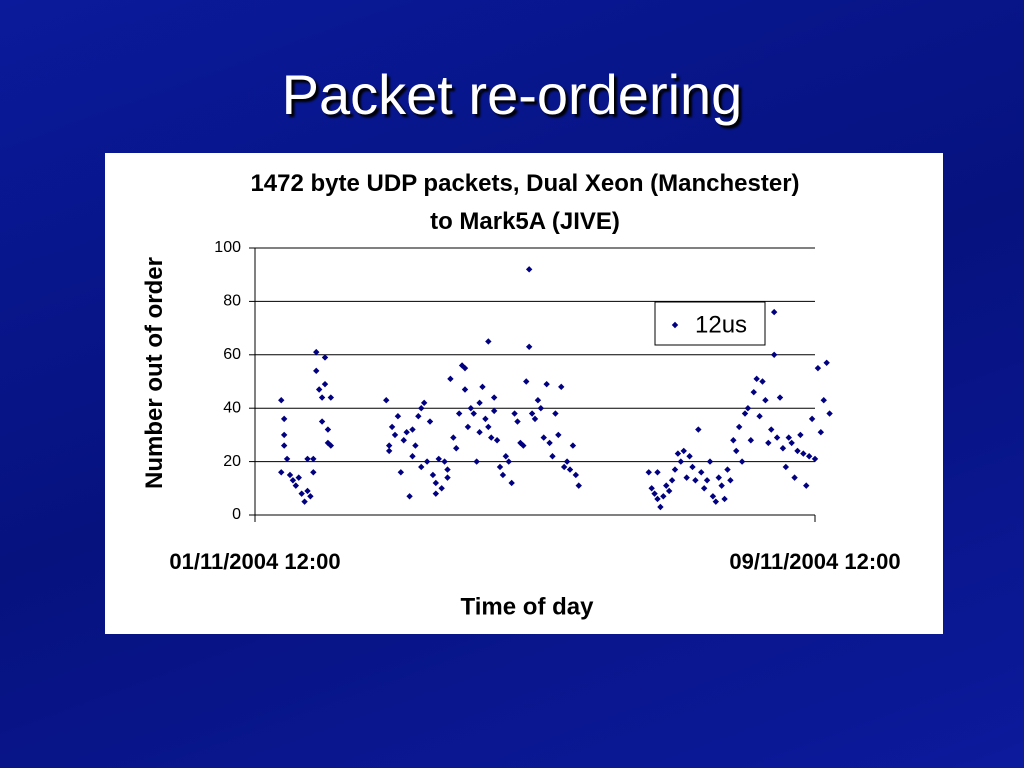  What do you see at coordinates (721, 324) in the screenshot?
I see `legend-label: 12us` at bounding box center [721, 324].